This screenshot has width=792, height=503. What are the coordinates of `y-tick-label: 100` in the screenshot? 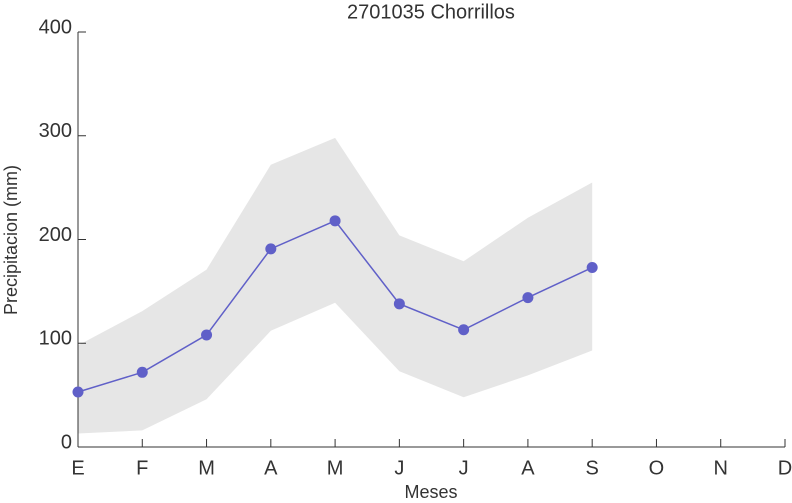 It's located at (55, 339).